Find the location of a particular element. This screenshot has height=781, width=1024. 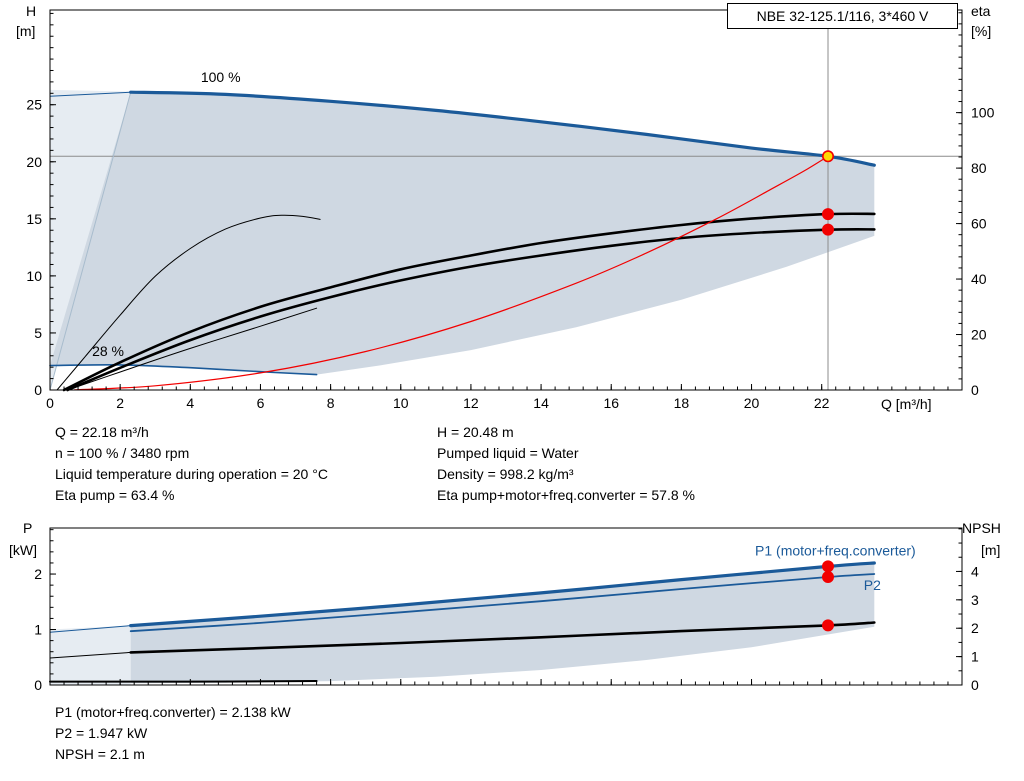

info-p1: P1 (motor+freq.converter) = 2.138 kW is located at coordinates (173, 712).